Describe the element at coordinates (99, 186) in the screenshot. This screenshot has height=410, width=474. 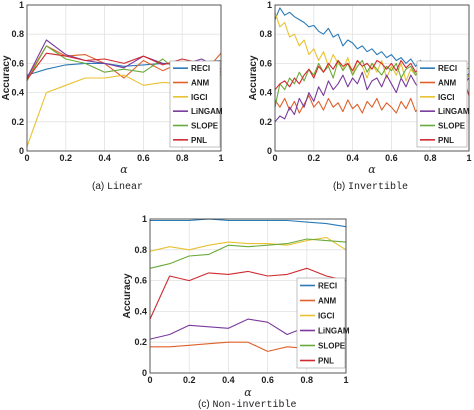
I see `caption-prefix: (a)` at that location.